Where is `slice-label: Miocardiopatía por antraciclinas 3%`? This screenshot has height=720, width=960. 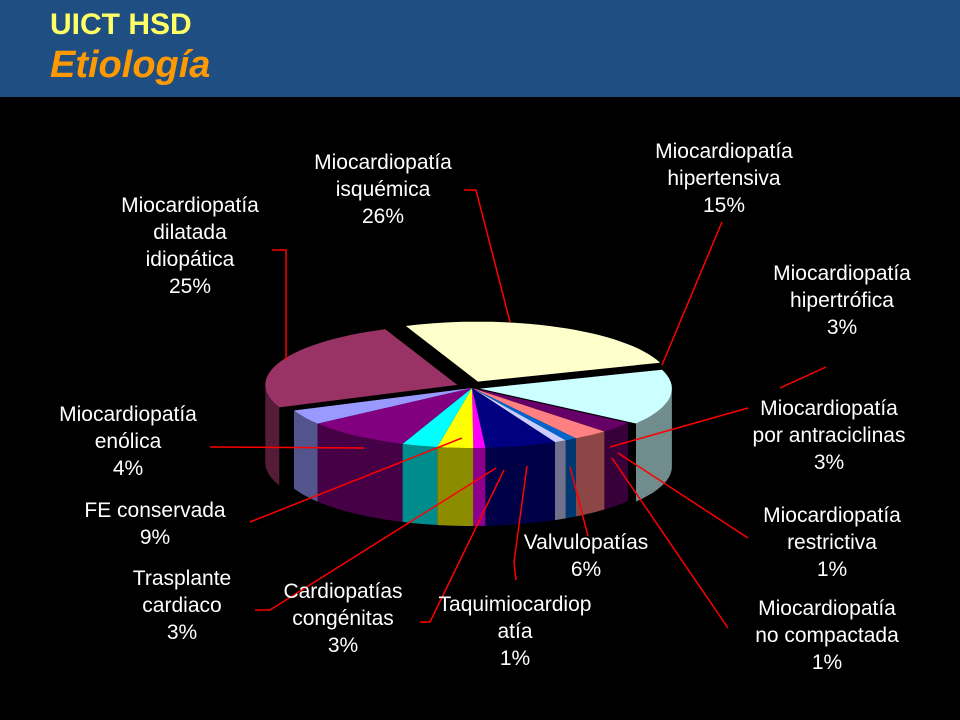
slice-label: Miocardiopatía por antraciclinas 3% is located at coordinates (829, 435).